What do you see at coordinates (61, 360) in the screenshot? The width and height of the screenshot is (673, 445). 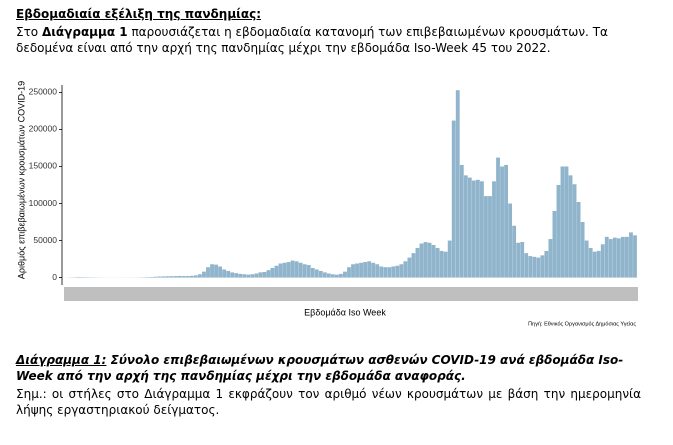 I see `caption-label: Διάγραμμα 1:` at bounding box center [61, 360].